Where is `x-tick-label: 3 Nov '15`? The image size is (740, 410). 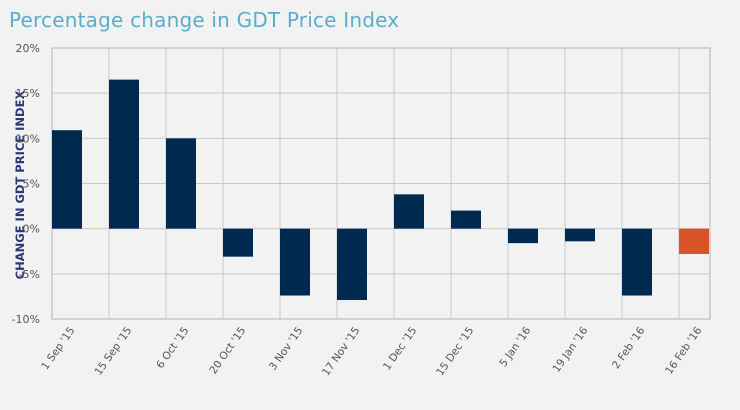
x-tick-label: 3 Nov '15 is located at coordinates (286, 349).